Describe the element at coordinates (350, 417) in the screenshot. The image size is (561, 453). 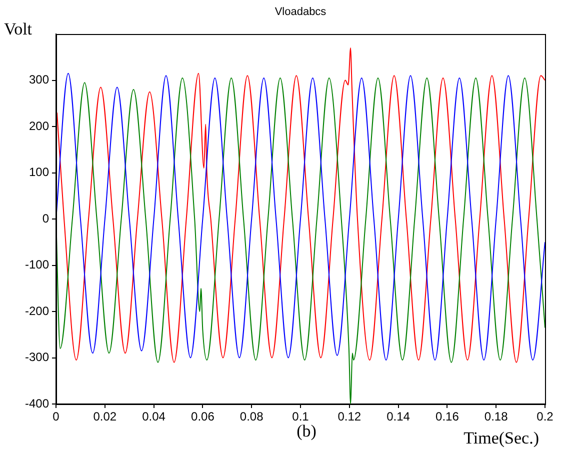
I see `x-tick-label: 0.12` at that location.